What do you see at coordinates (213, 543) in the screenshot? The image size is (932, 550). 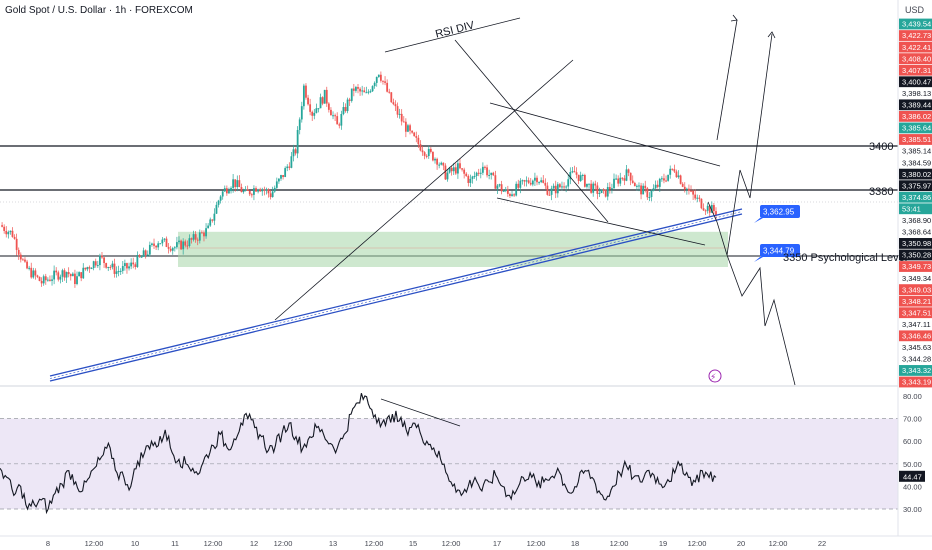 I see `time-axis-label: 12:00` at bounding box center [213, 543].